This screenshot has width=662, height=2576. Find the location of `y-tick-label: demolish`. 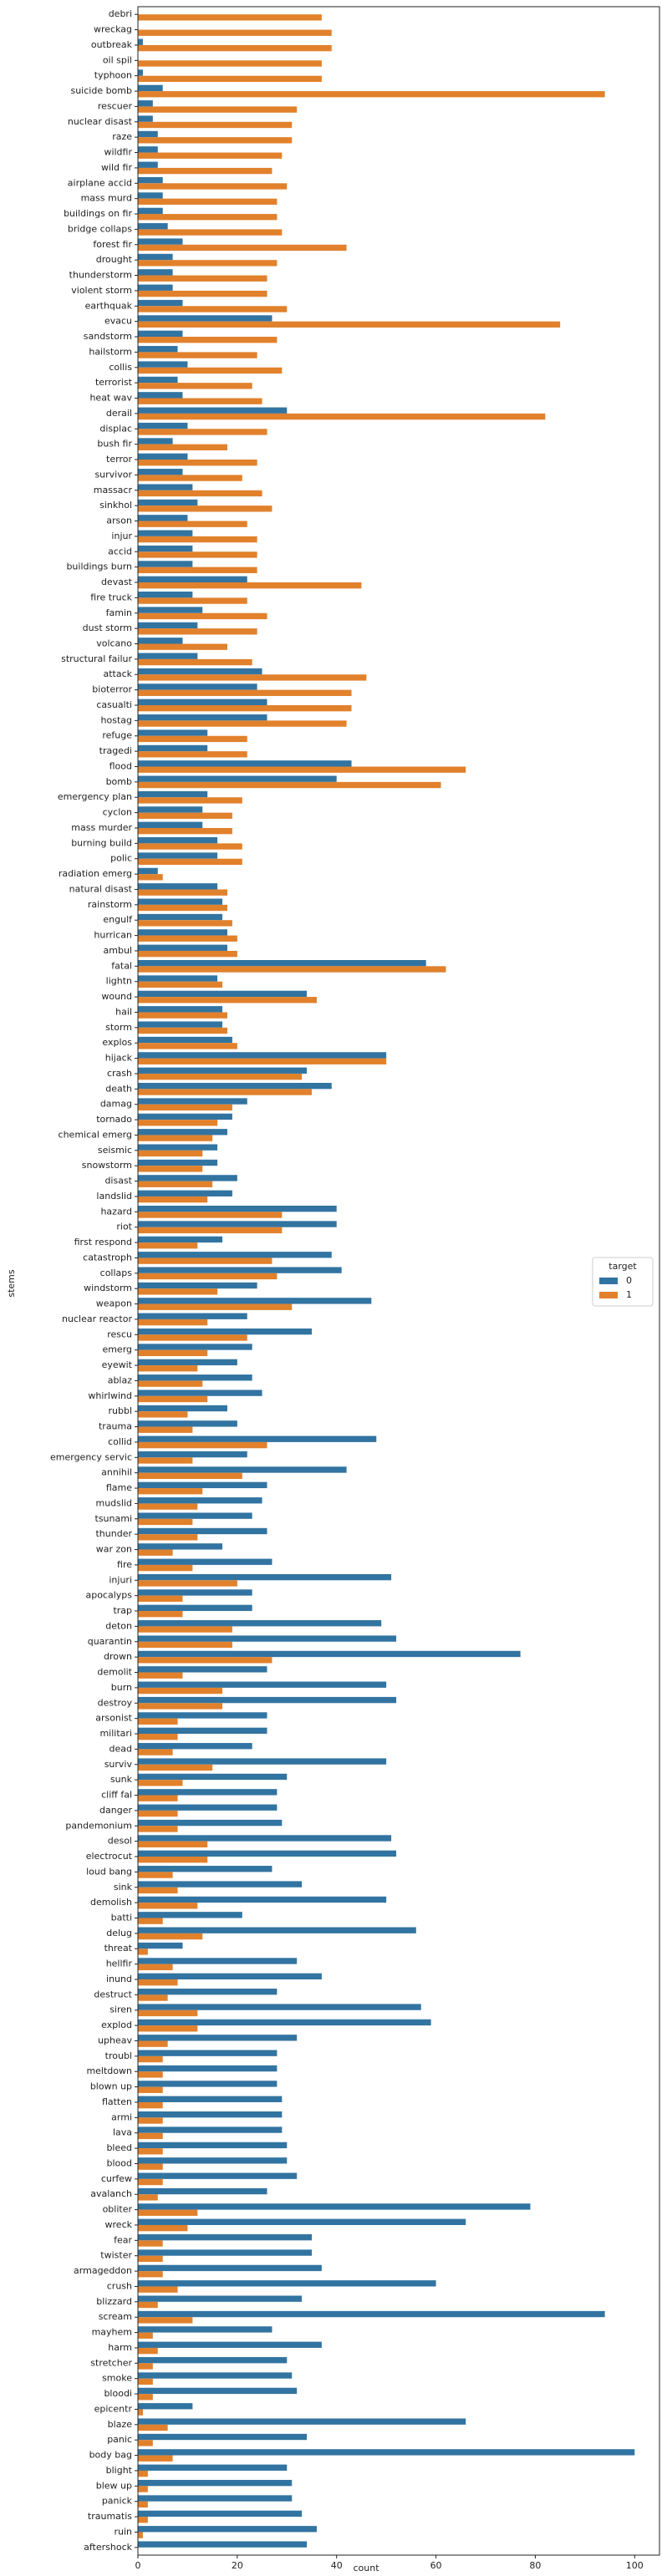

y-tick-label: demolish is located at coordinates (111, 1902).